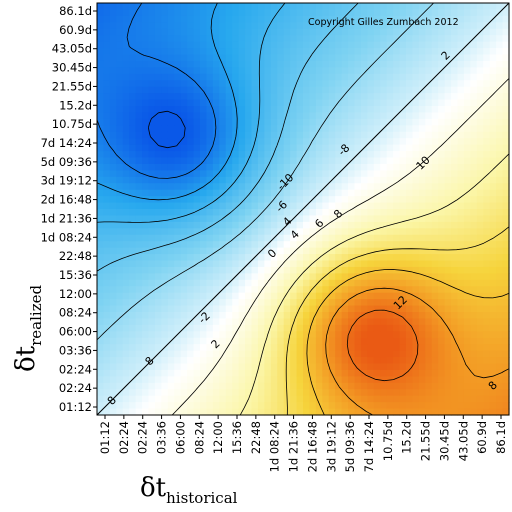 The image size is (512, 512). What do you see at coordinates (28, 328) in the screenshot?
I see `y-axis-label: δtrealized` at bounding box center [28, 328].